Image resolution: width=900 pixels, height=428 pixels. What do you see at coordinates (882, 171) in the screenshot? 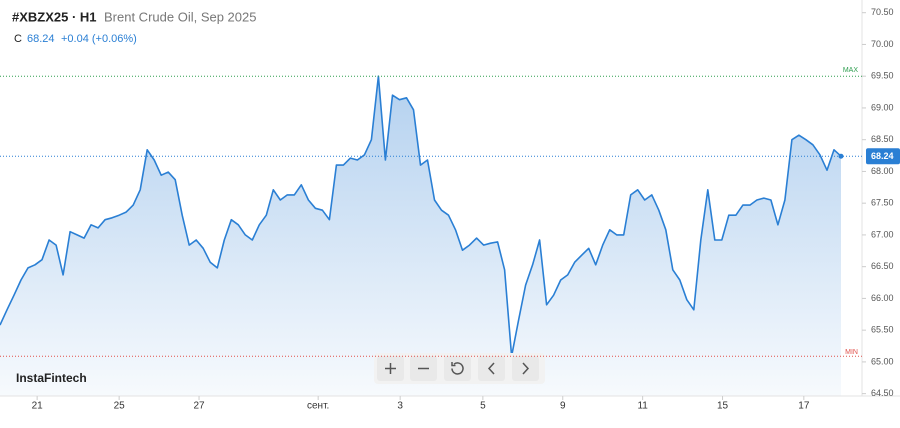
I see `y-tick-label: 68.00` at bounding box center [882, 171].